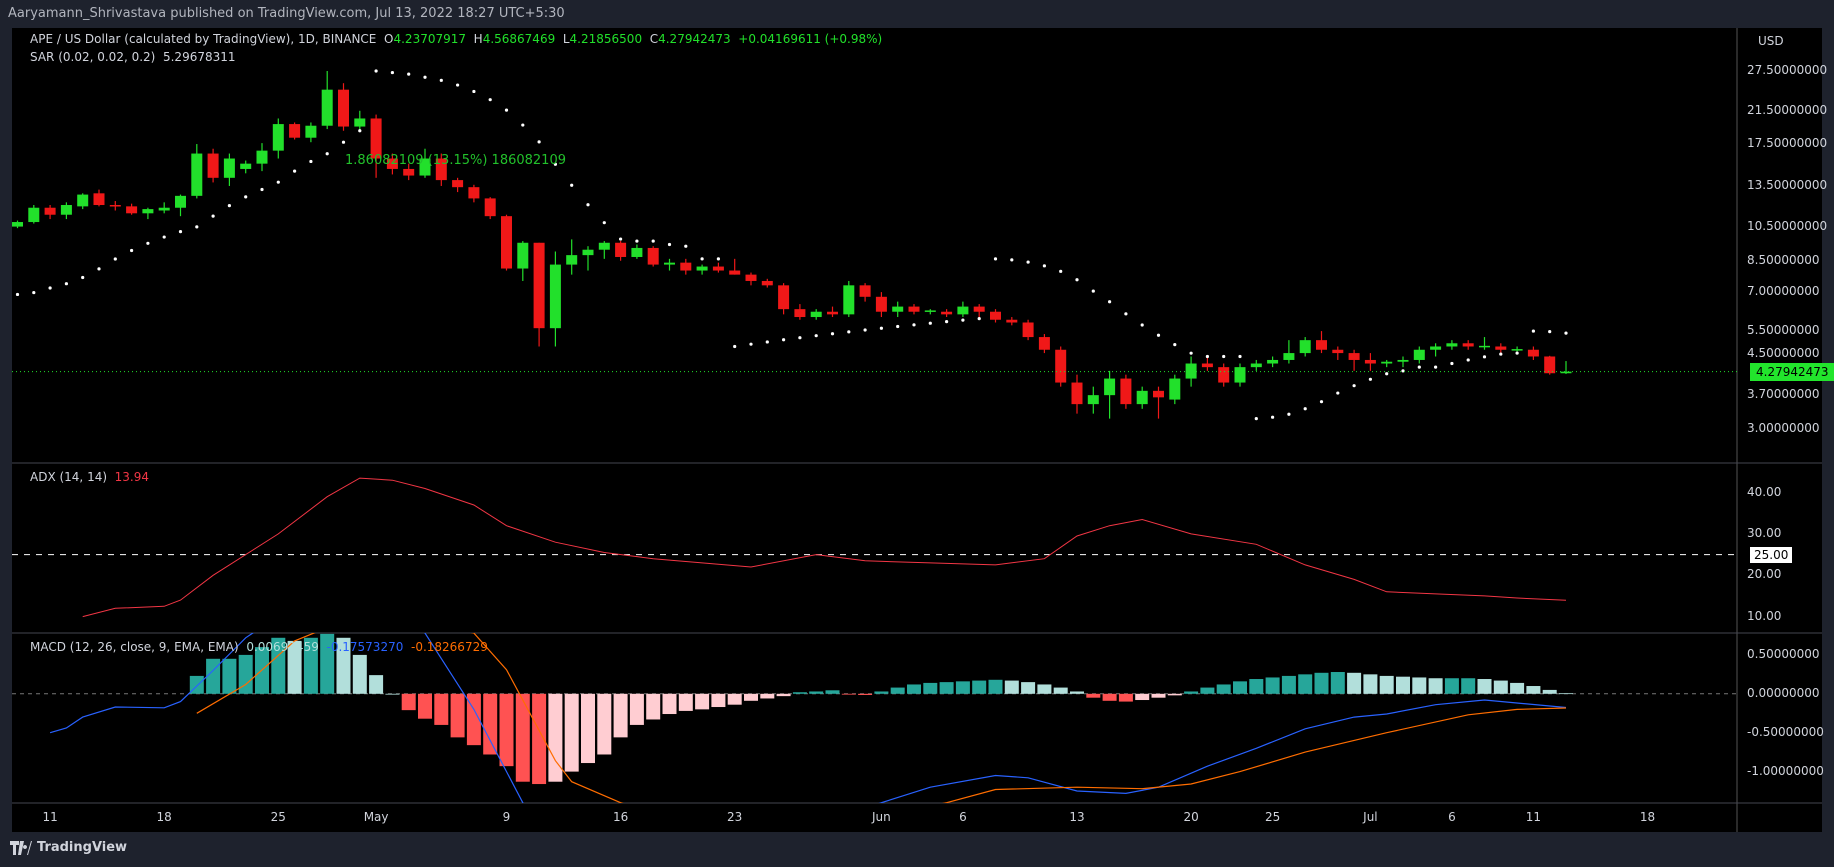 This screenshot has width=1834, height=867. What do you see at coordinates (133, 57) in the screenshot?
I see `sar-legend: SAR (0.02, 0.02, 0.2) 5.29678311` at bounding box center [133, 57].